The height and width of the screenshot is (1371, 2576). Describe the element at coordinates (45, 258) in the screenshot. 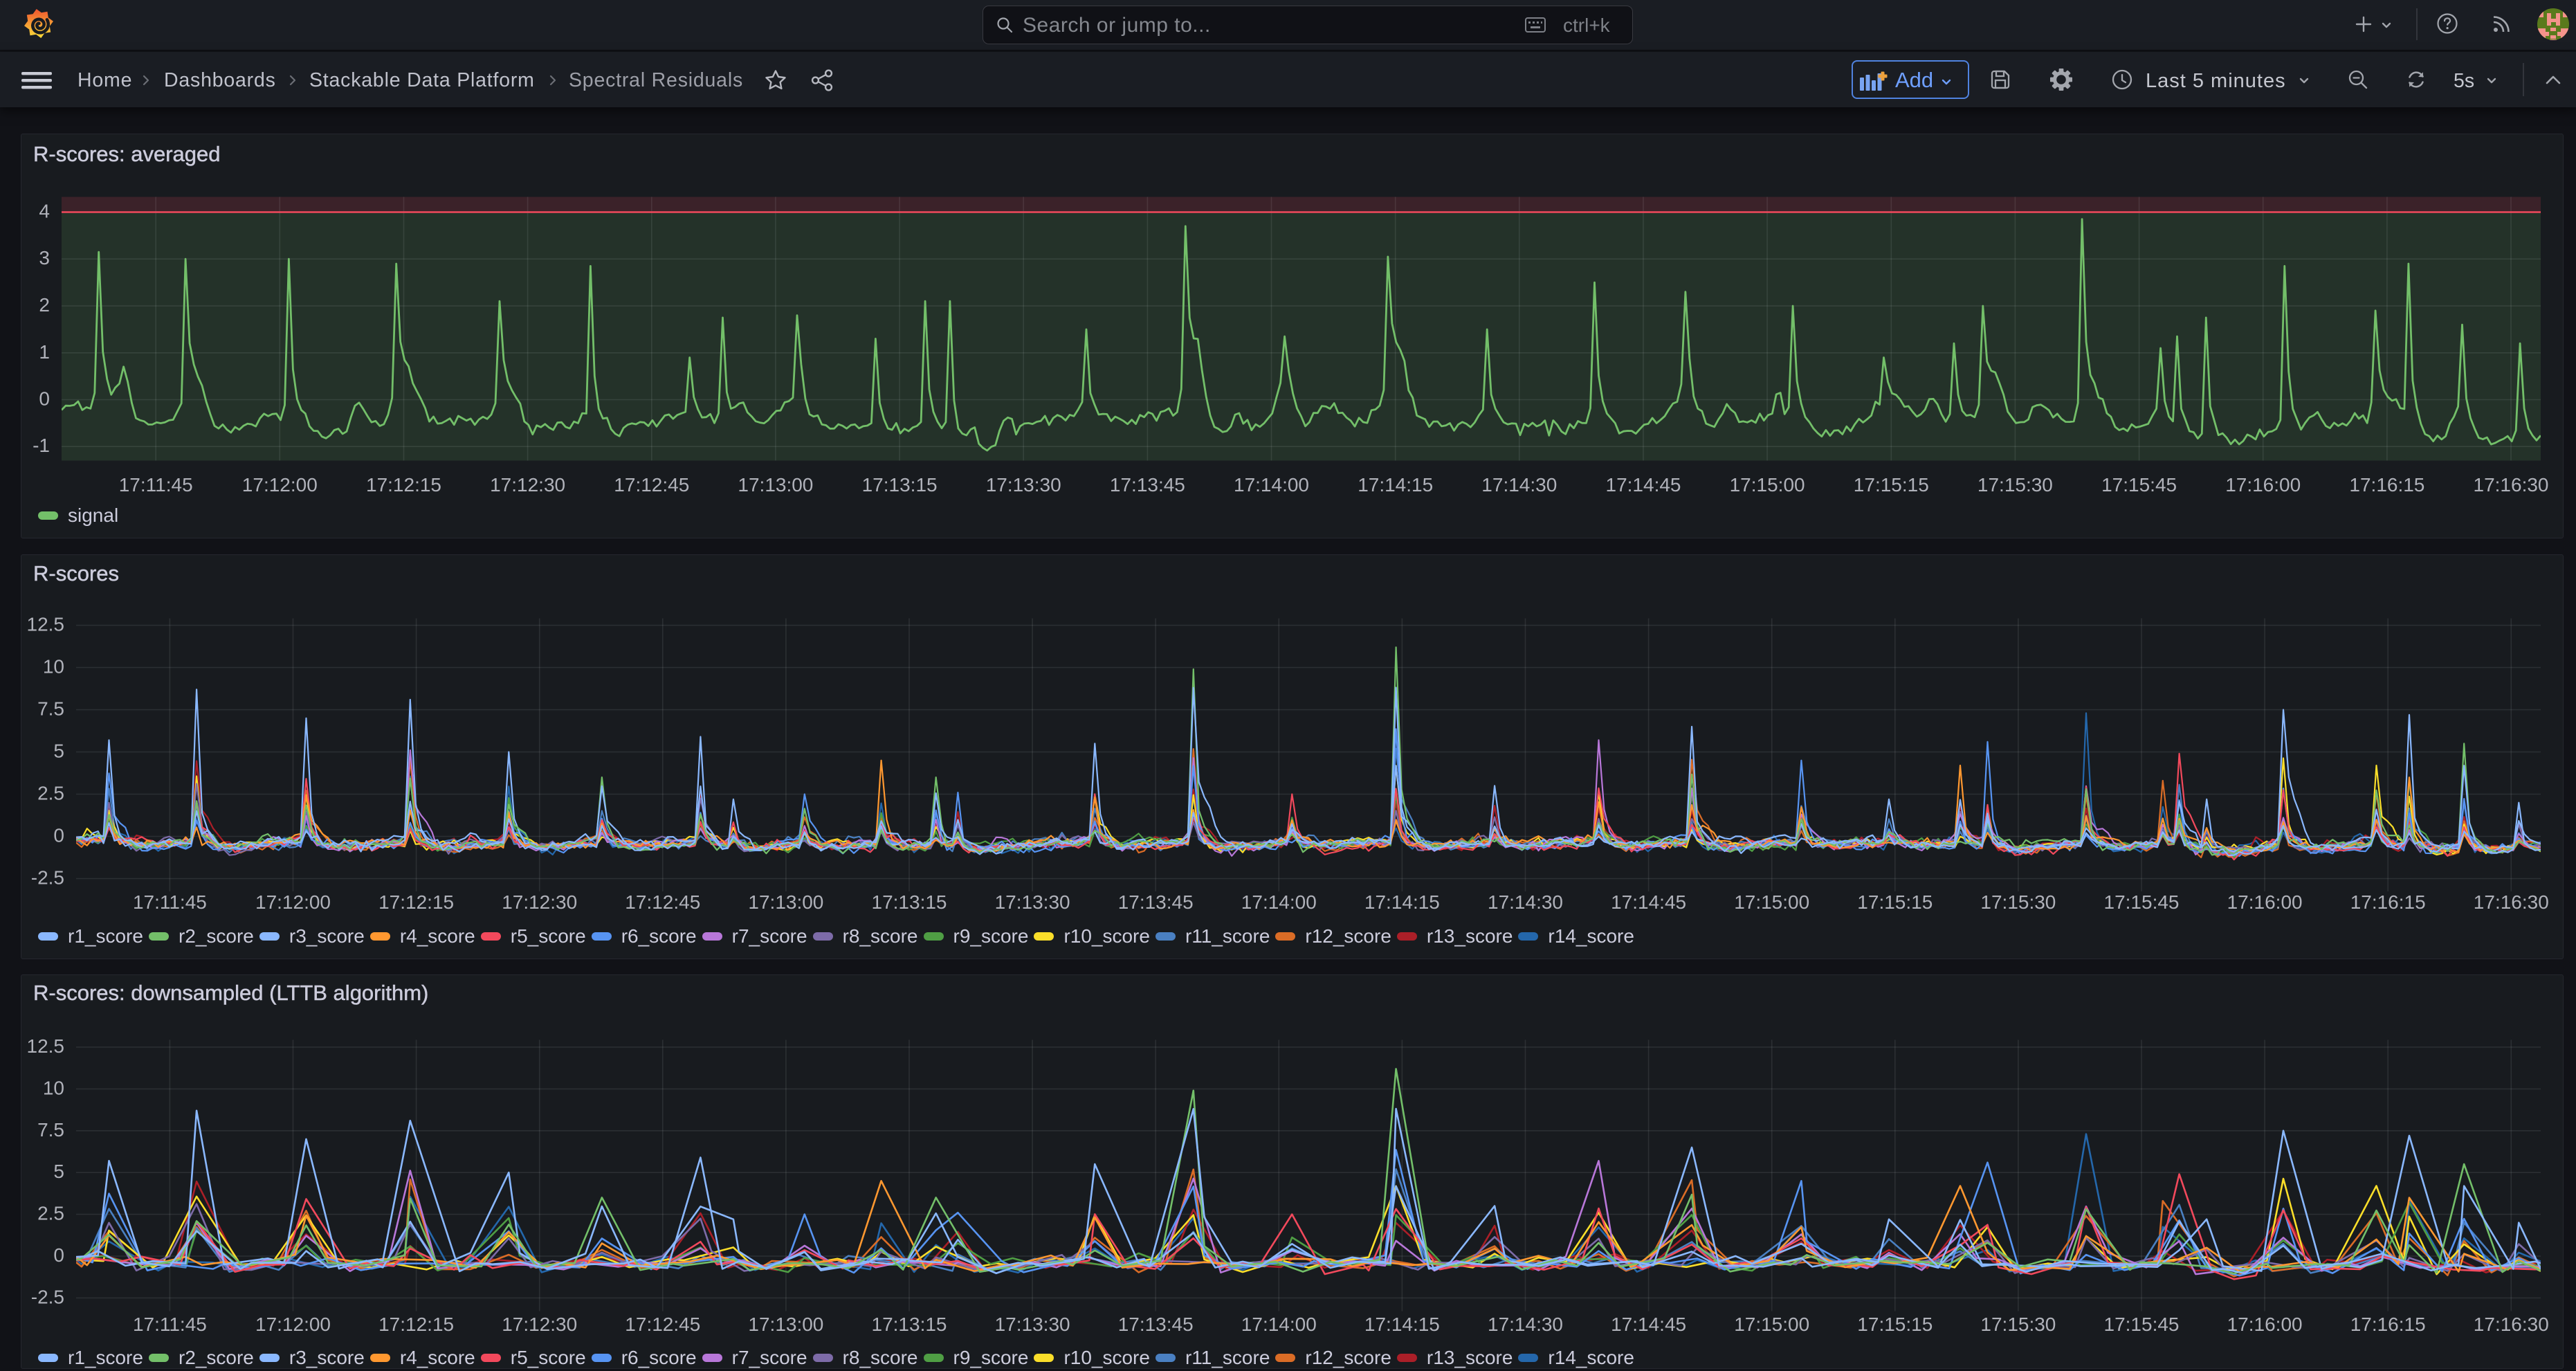

I see `svg-text: 3` at that location.